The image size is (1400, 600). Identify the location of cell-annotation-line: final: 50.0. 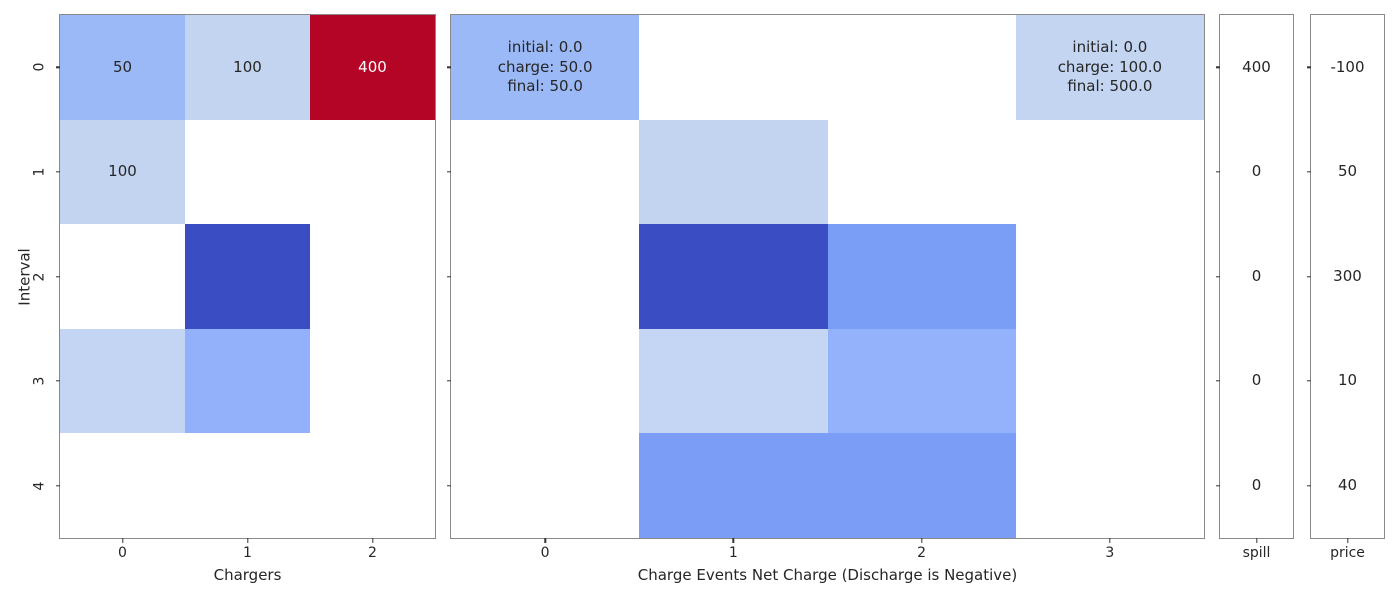
(545, 86).